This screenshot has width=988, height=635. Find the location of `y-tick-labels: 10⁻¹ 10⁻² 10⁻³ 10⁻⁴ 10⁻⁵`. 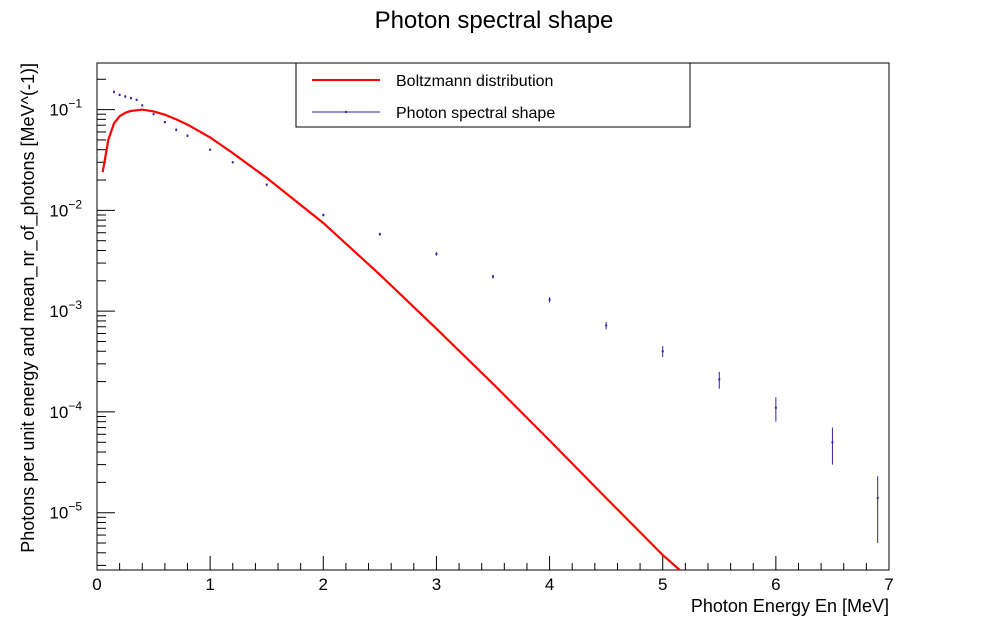

y-tick-labels: 10⁻¹ 10⁻² 10⁻³ 10⁻⁴ 10⁻⁵ is located at coordinates (65, 310).